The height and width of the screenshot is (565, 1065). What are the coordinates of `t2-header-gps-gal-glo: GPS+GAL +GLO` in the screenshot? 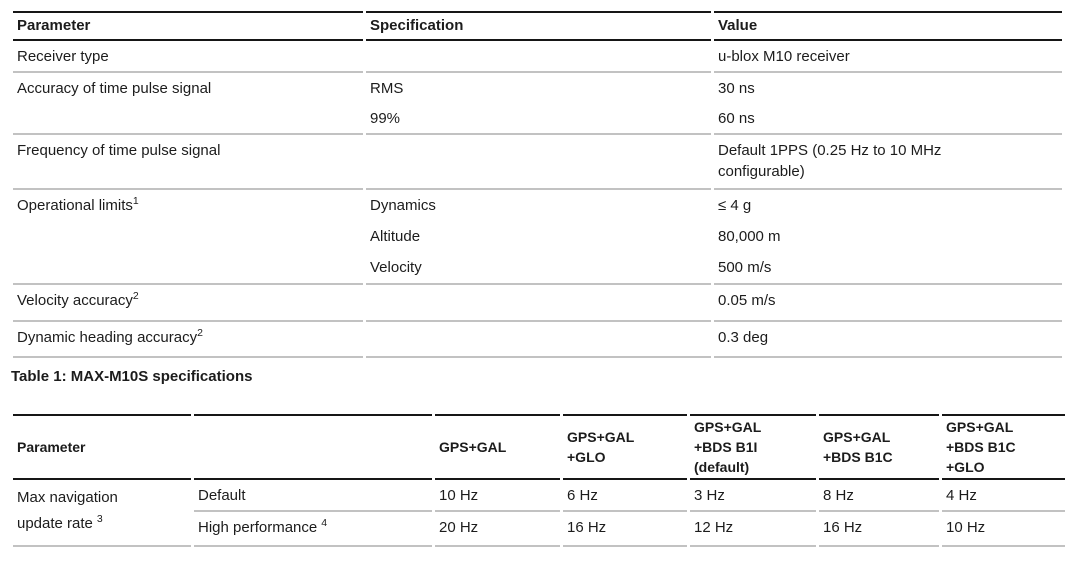 It's located at (625, 447).